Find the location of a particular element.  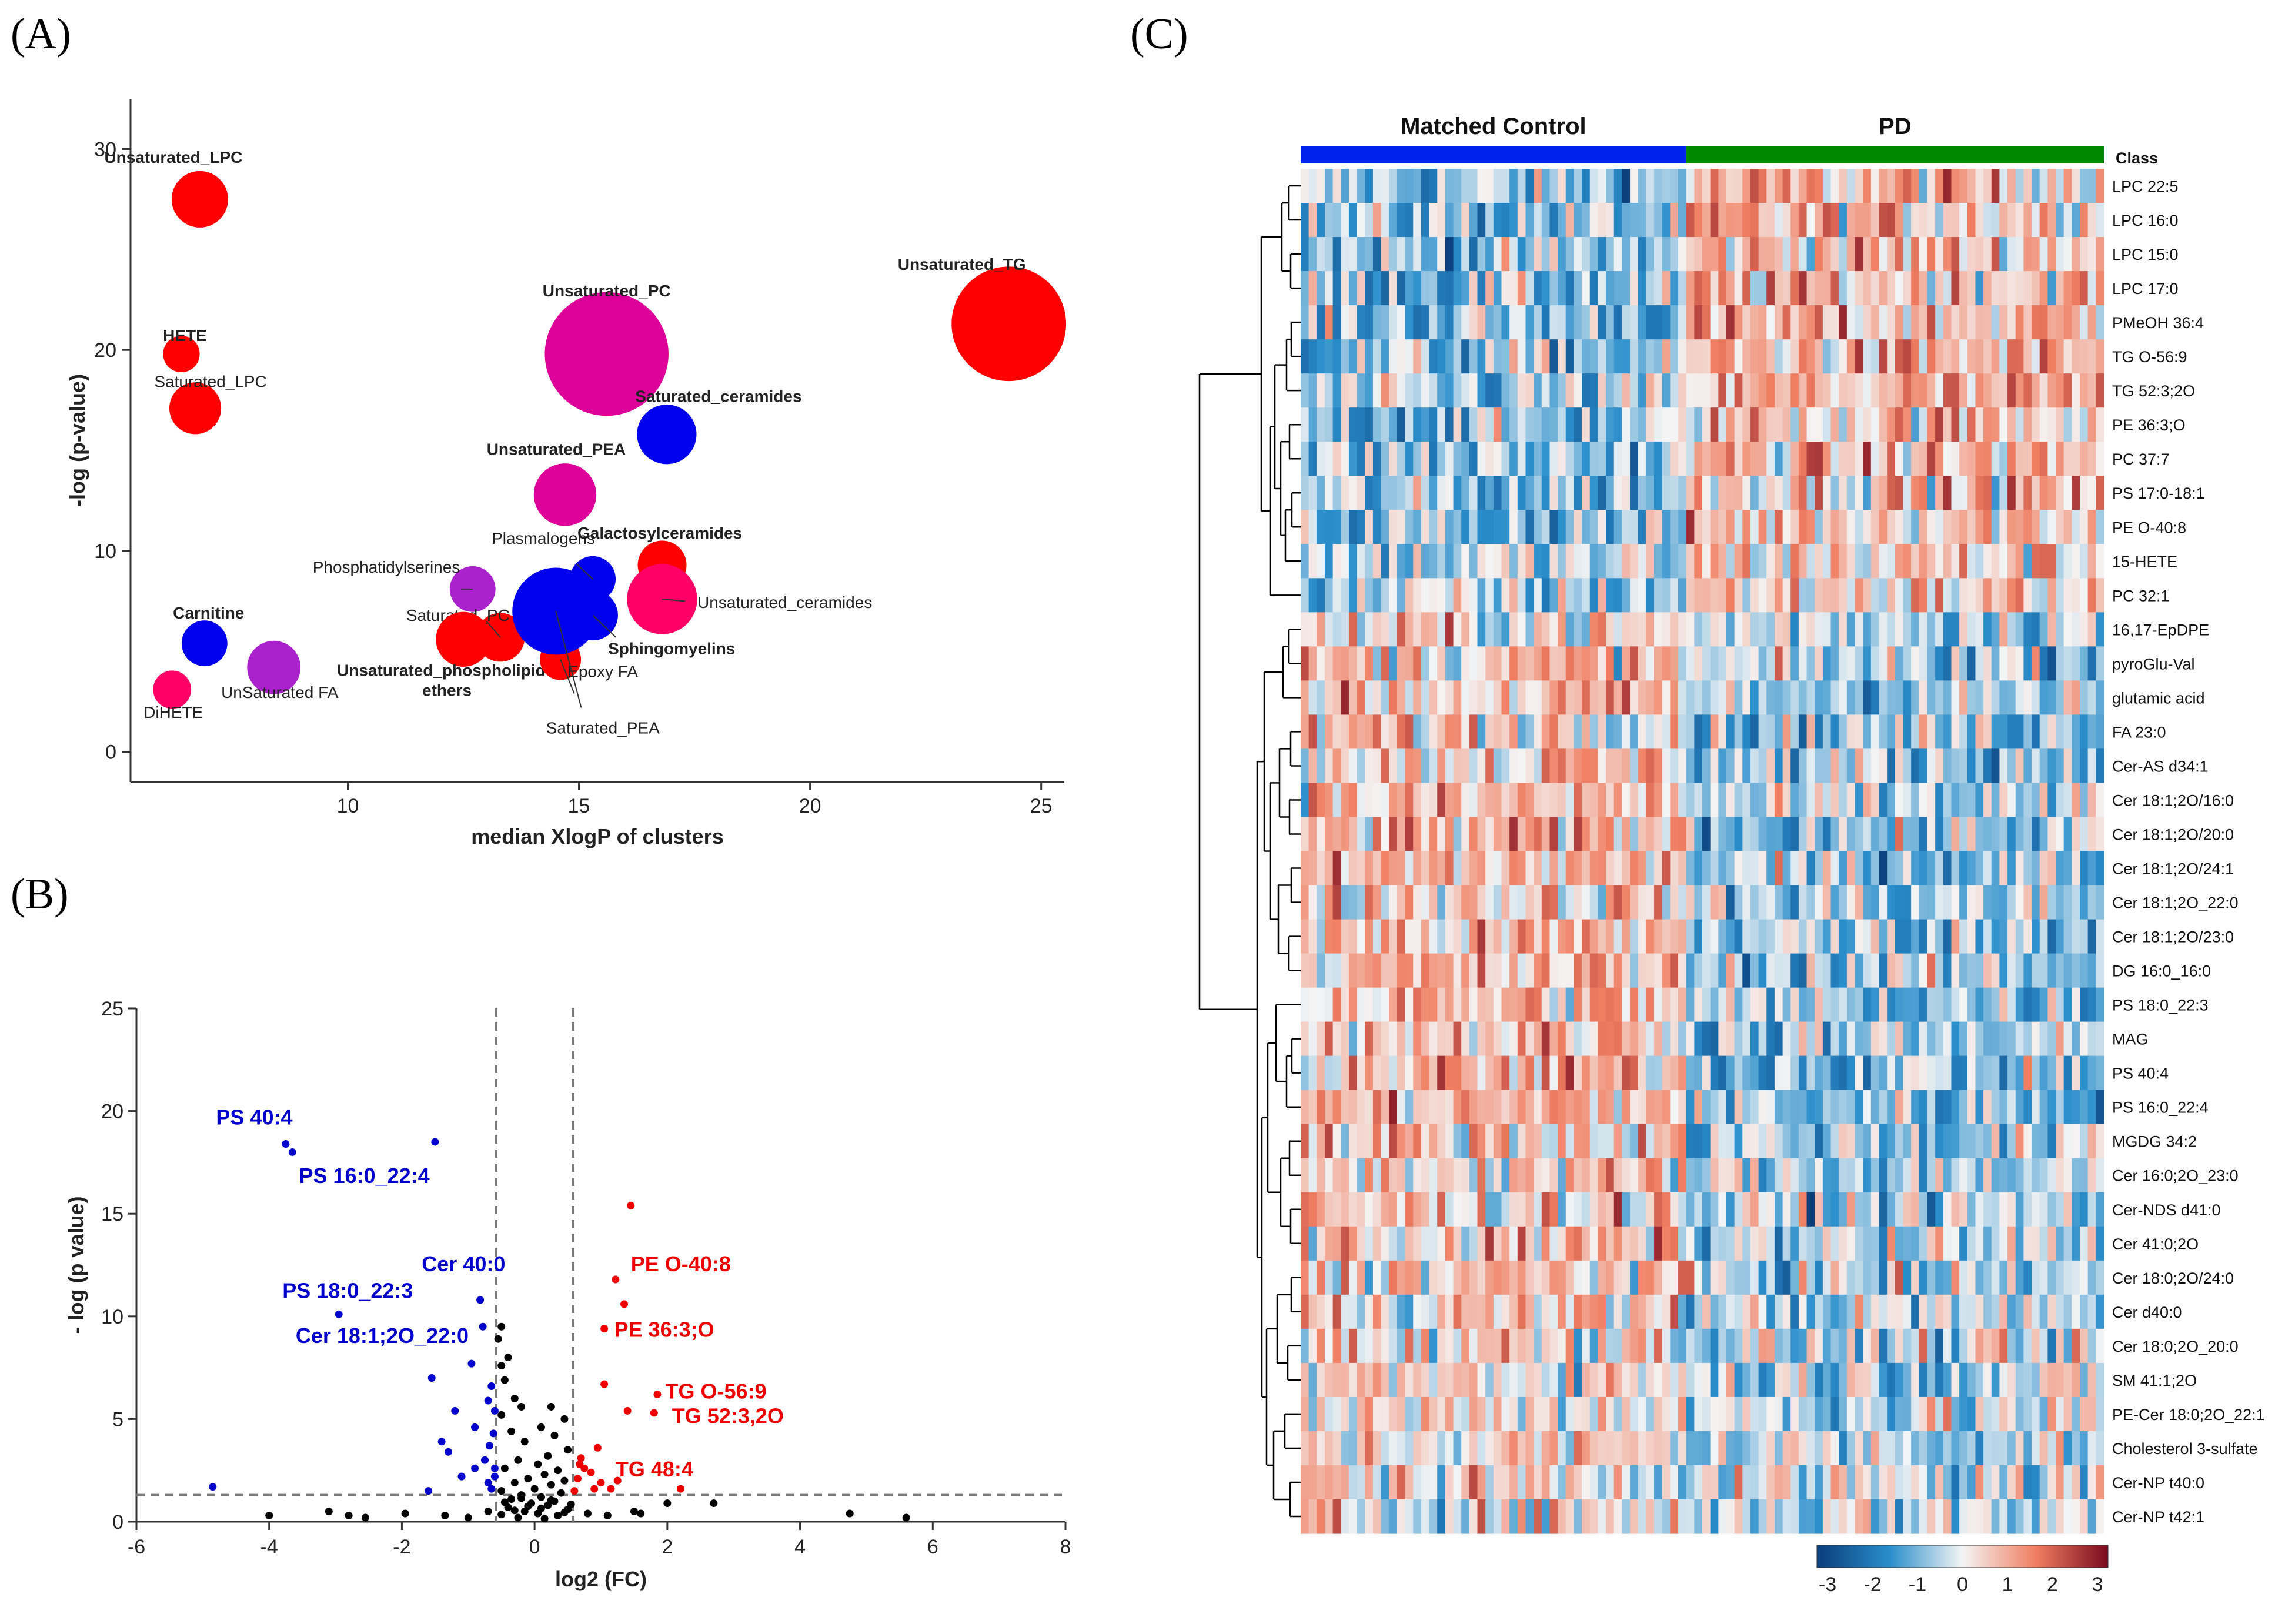

bubble-label-line: ethers is located at coordinates (447, 690).